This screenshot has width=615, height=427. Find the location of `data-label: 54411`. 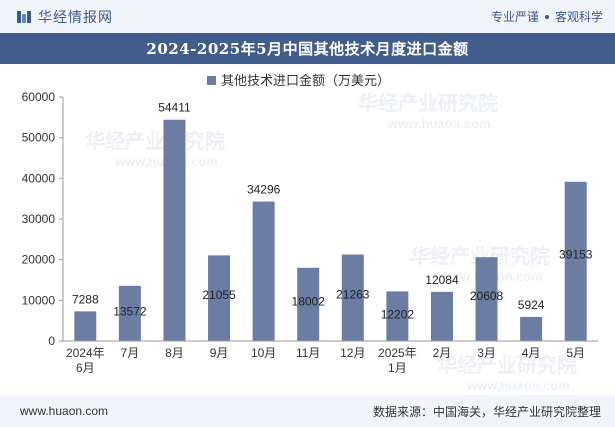

data-label: 54411 is located at coordinates (174, 108).